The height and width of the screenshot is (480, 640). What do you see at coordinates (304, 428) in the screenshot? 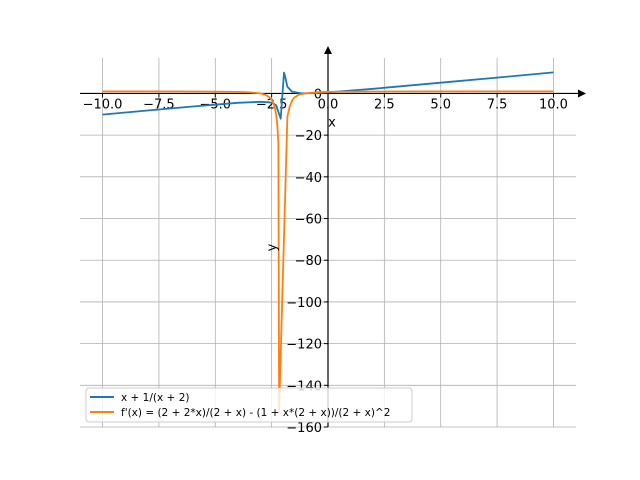
I see `y-tick-label: −160` at bounding box center [304, 428].